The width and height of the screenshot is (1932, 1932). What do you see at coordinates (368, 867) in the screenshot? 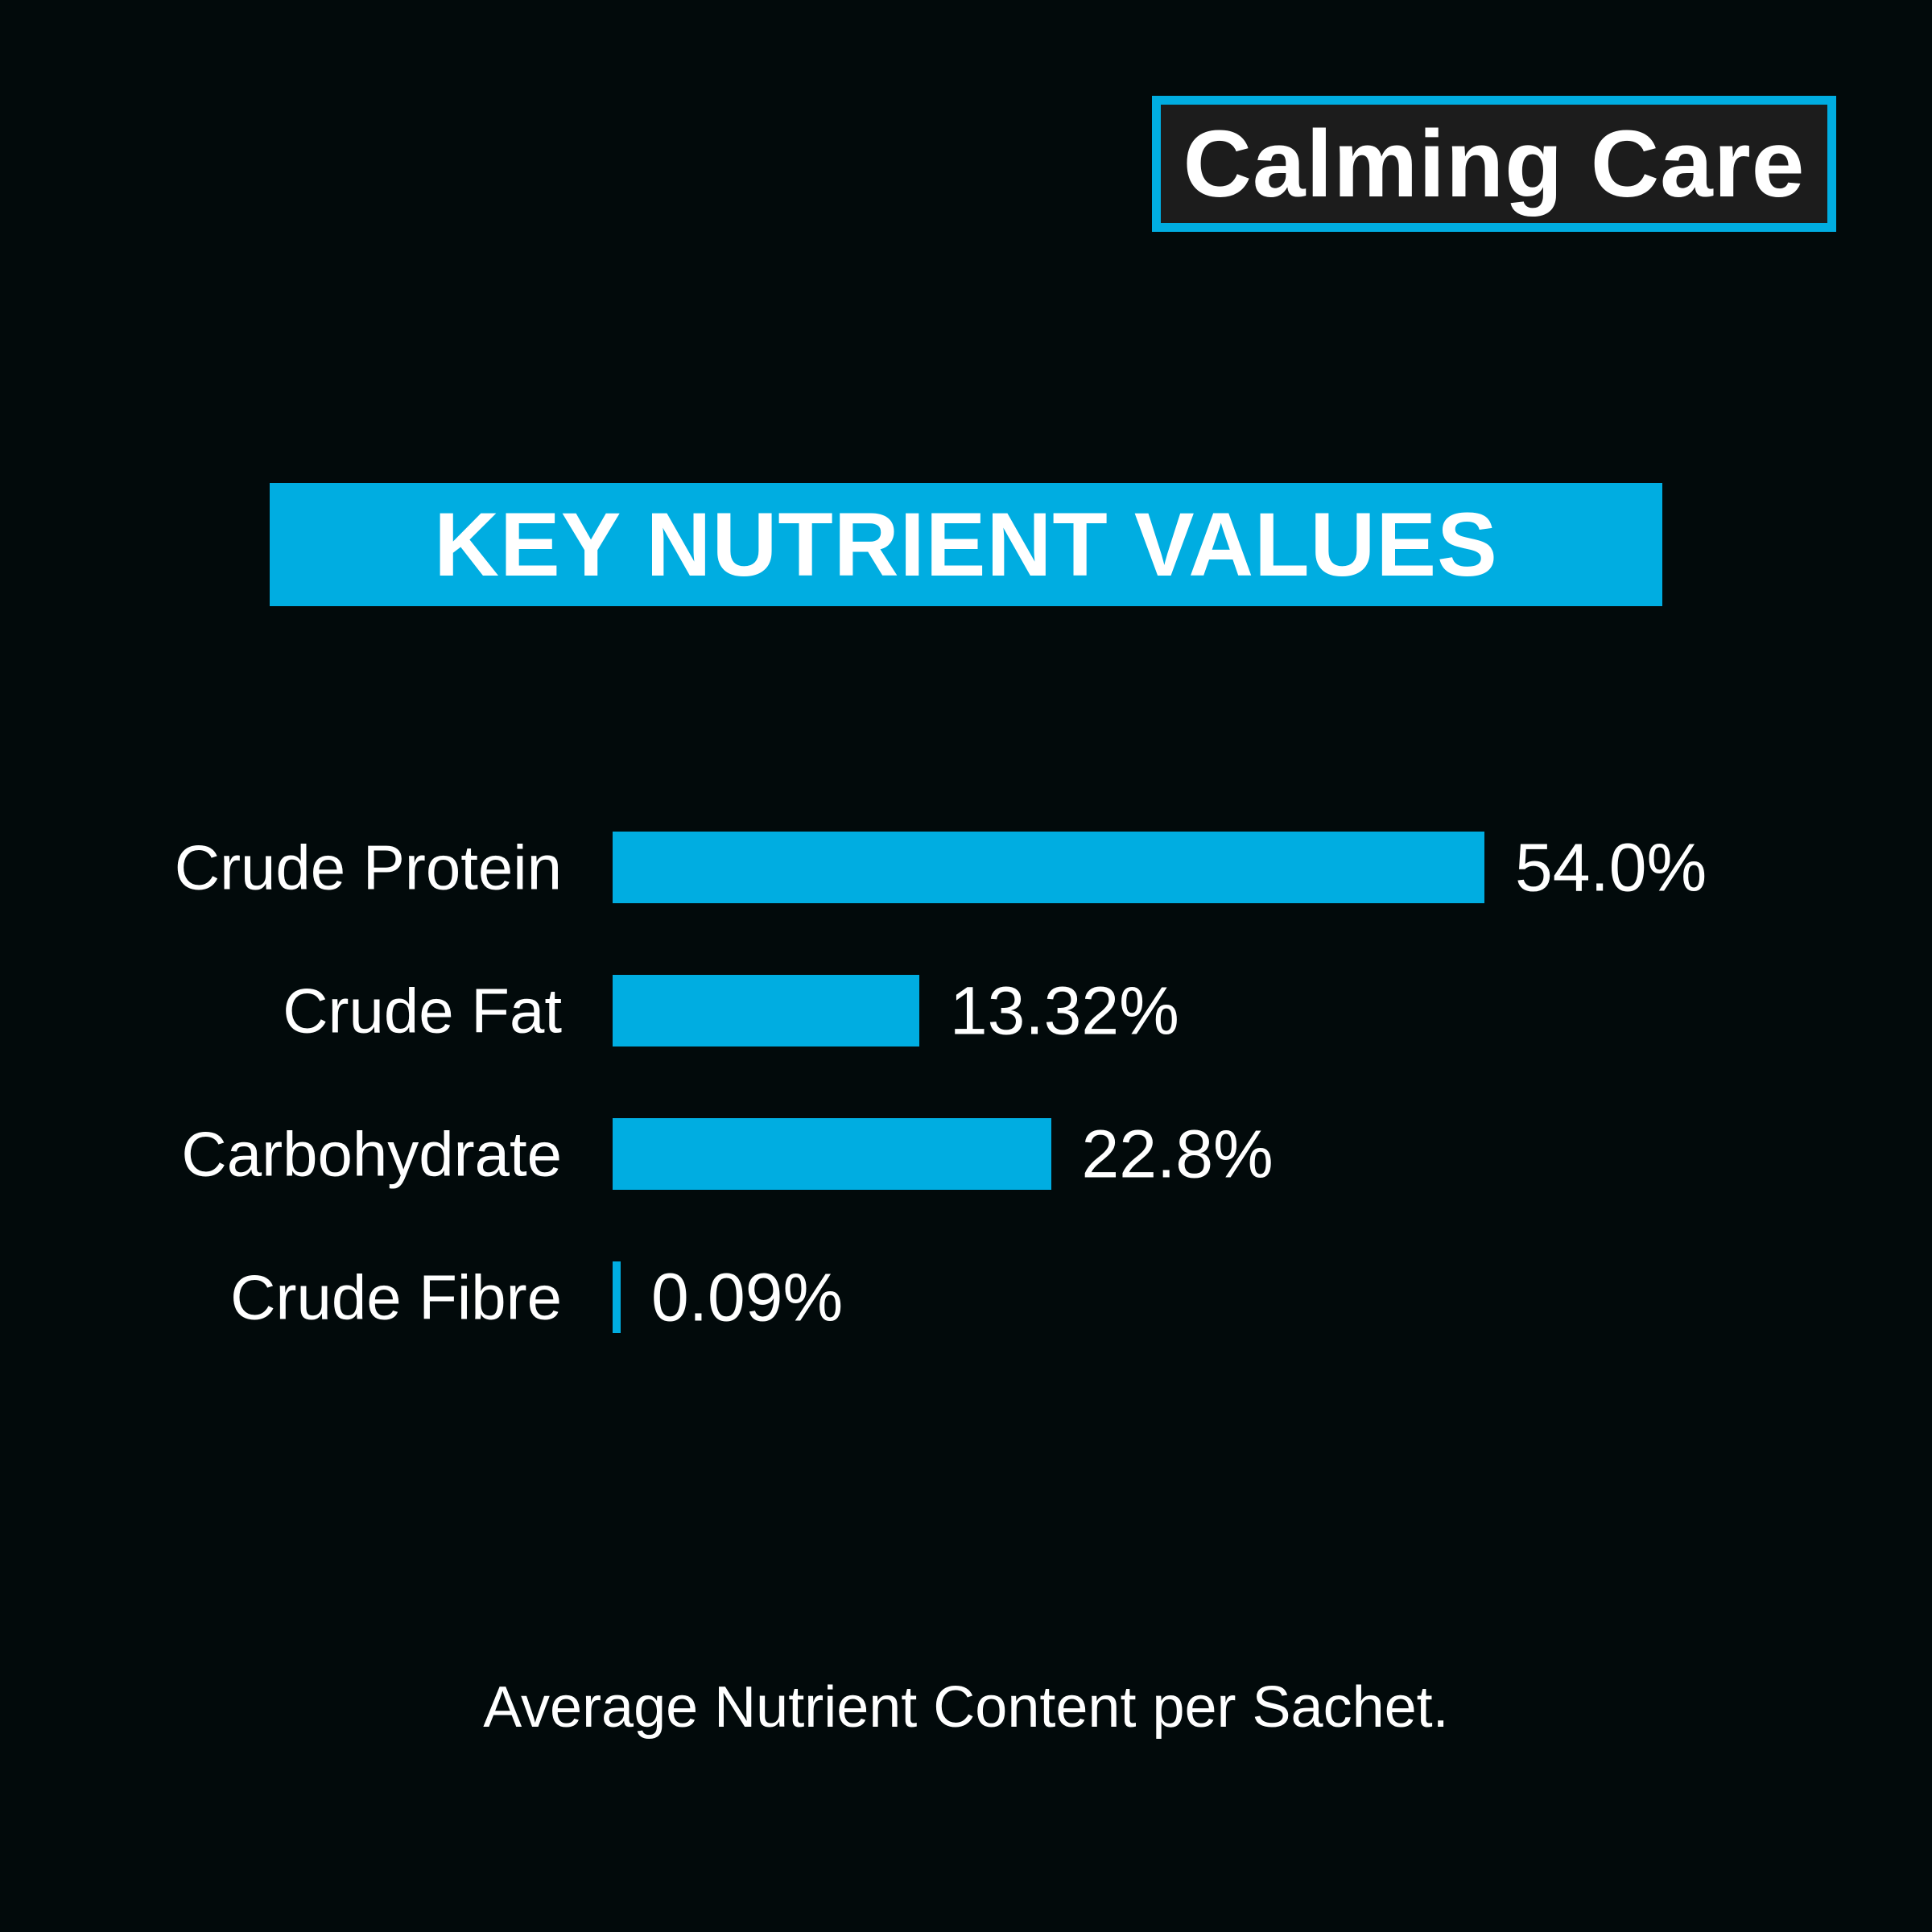
I see `category-label: Crude Protein` at bounding box center [368, 867].